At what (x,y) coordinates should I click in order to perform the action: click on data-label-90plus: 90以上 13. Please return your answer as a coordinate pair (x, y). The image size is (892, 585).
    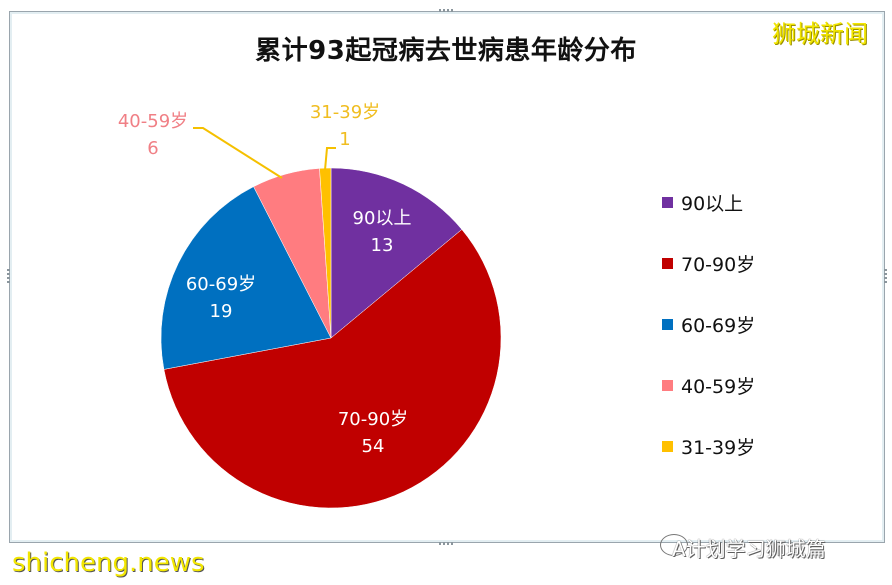
    Looking at the image, I should click on (382, 232).